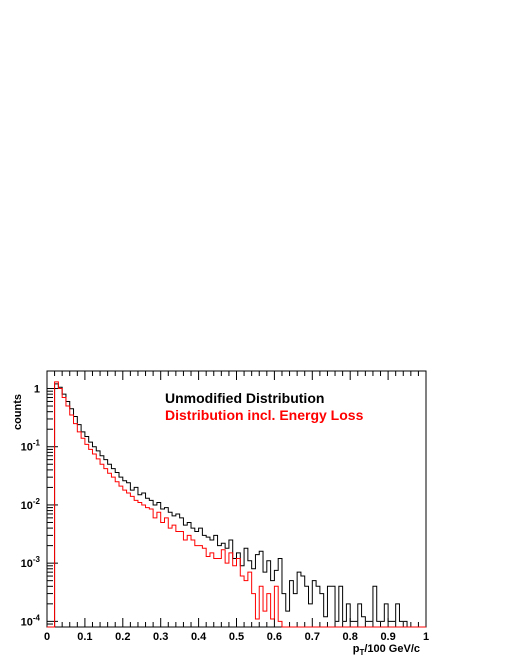 This screenshot has width=510, height=665. I want to click on y-tick-label: 10⁻³, so click(31, 562).